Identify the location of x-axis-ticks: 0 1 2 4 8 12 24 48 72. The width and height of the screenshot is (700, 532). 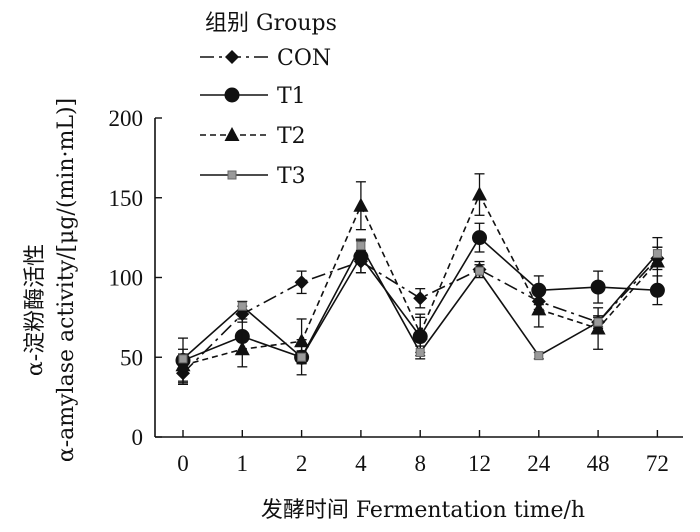
(423, 453).